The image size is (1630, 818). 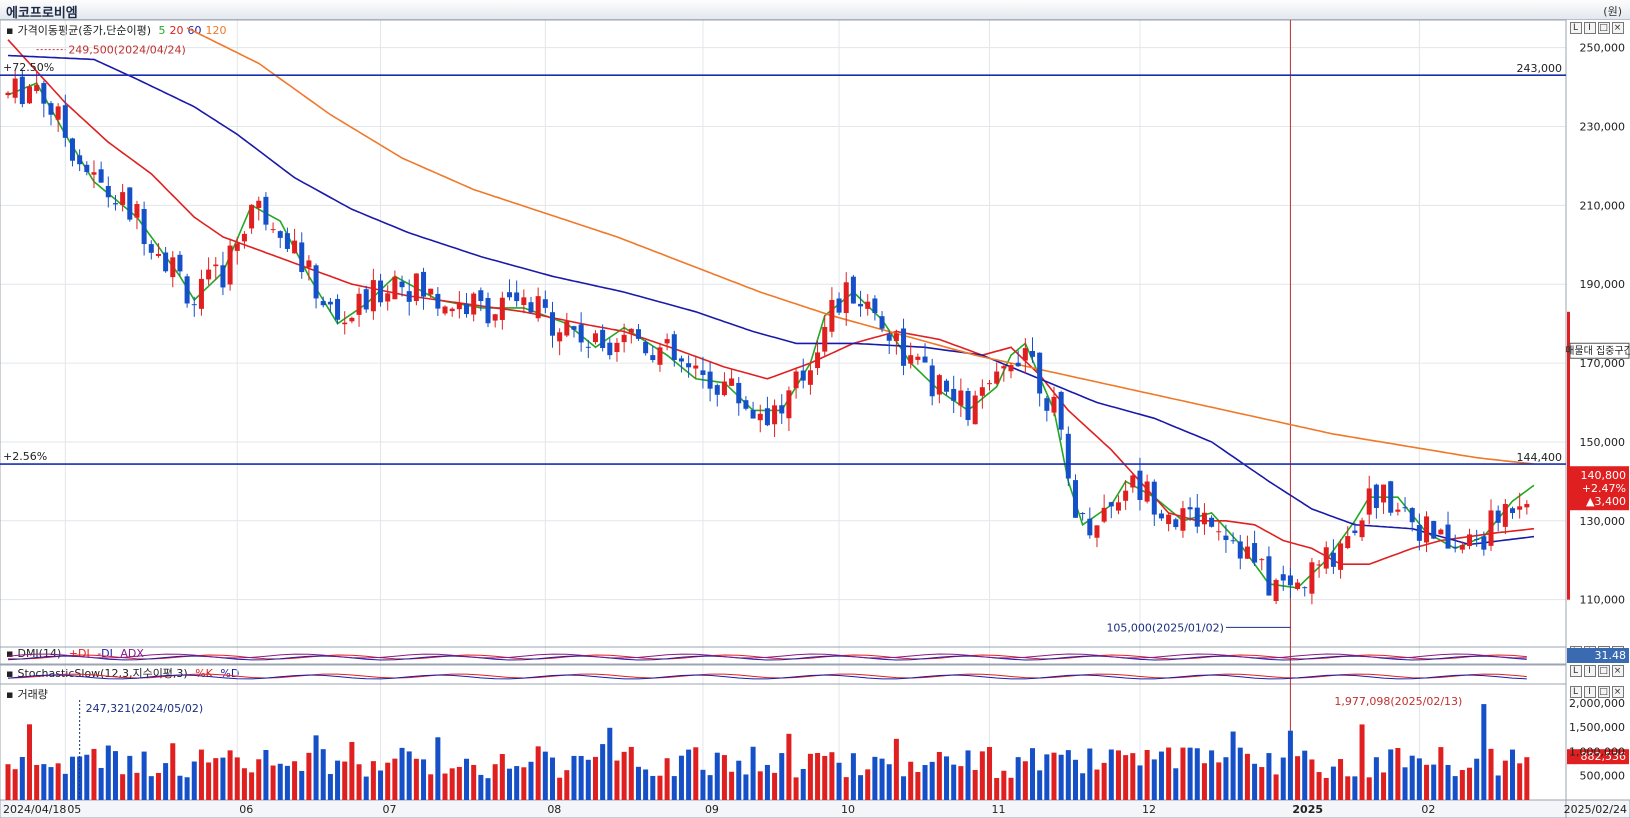 I want to click on x-month-label: 2025, so click(x=1307, y=809).